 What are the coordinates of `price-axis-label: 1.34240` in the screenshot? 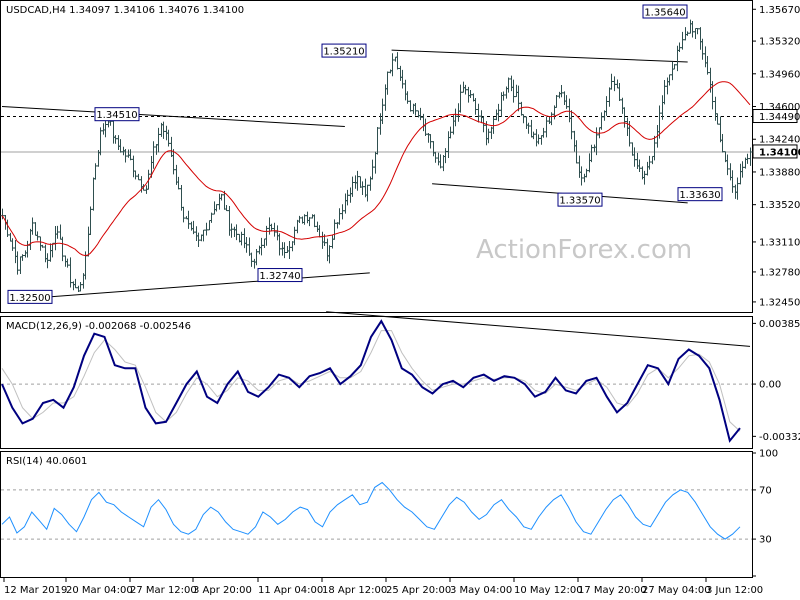 It's located at (779, 140).